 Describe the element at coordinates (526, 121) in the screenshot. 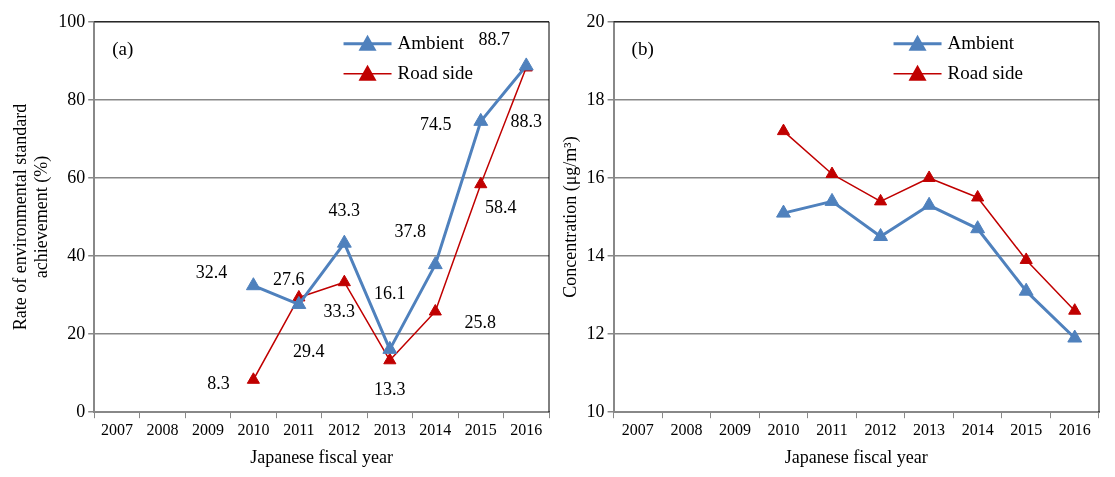

I see `data-label: 88.3` at that location.